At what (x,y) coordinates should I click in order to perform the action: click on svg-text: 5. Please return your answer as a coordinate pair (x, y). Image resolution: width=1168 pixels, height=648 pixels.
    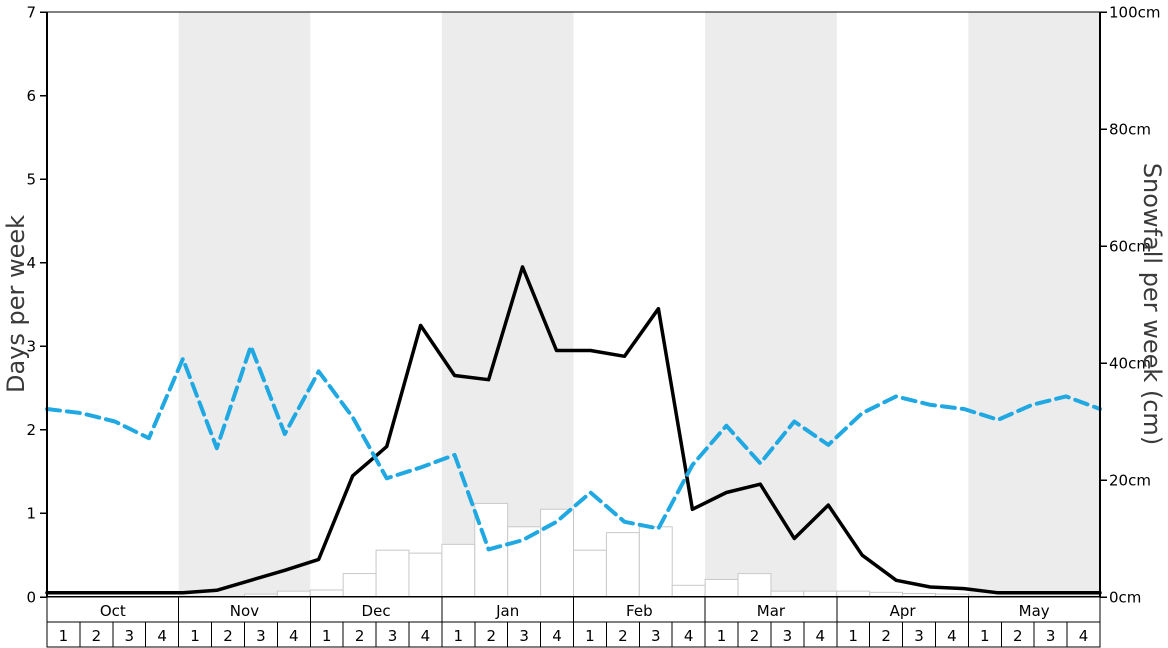
    Looking at the image, I should click on (31, 179).